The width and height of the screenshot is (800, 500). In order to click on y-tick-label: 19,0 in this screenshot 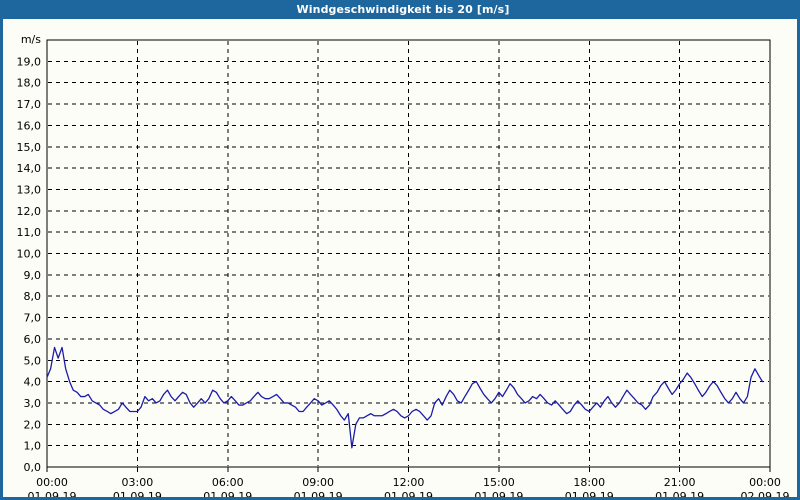, I will do `click(29, 61)`.